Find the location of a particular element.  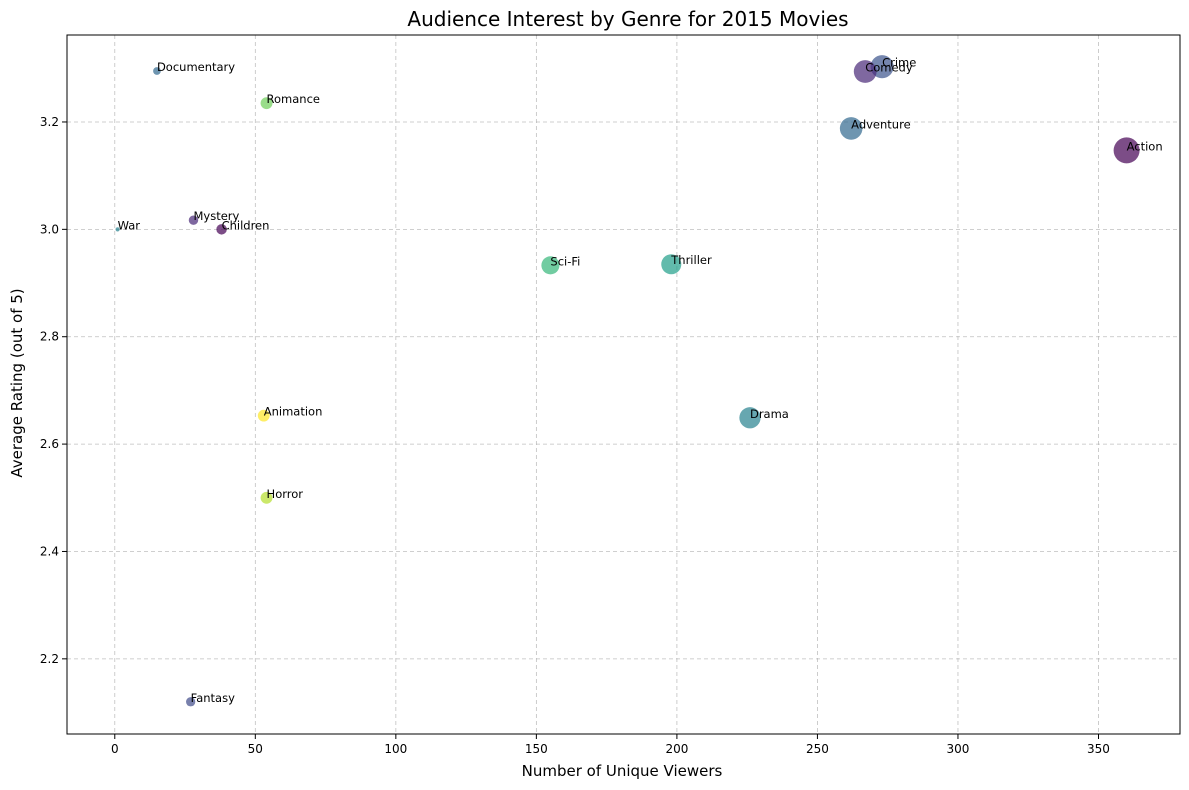

x-tick-label: 250 is located at coordinates (817, 749).